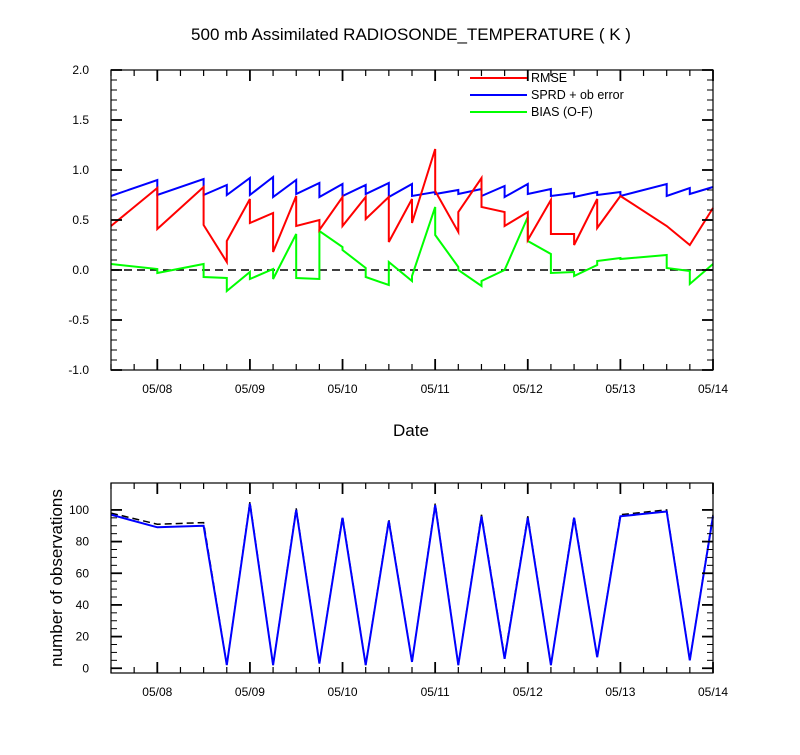  Describe the element at coordinates (620, 389) in the screenshot. I see `top-x-tick-label: 05/13` at that location.